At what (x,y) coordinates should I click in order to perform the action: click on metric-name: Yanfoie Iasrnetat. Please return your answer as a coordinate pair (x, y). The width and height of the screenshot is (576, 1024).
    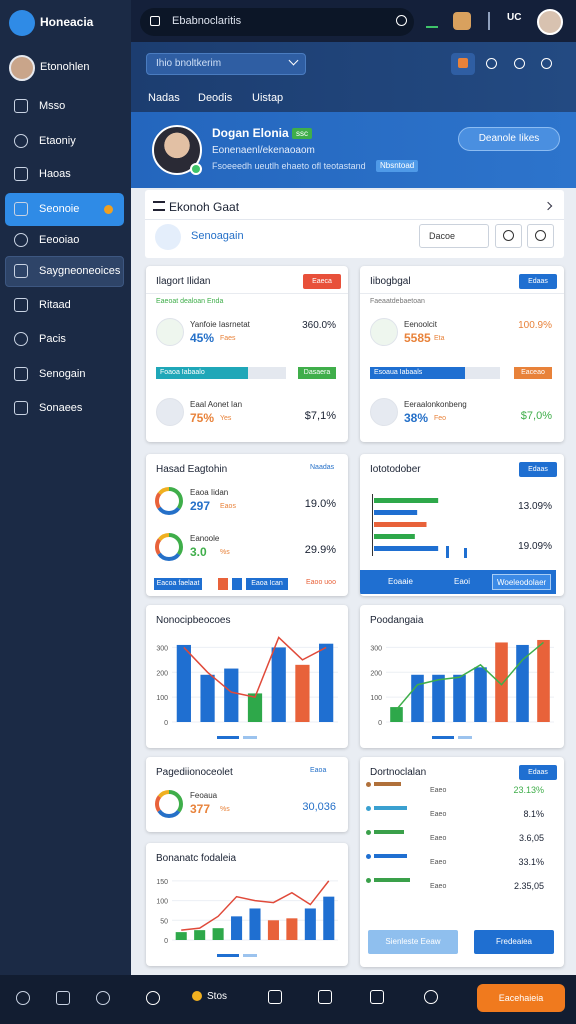
    Looking at the image, I should click on (220, 324).